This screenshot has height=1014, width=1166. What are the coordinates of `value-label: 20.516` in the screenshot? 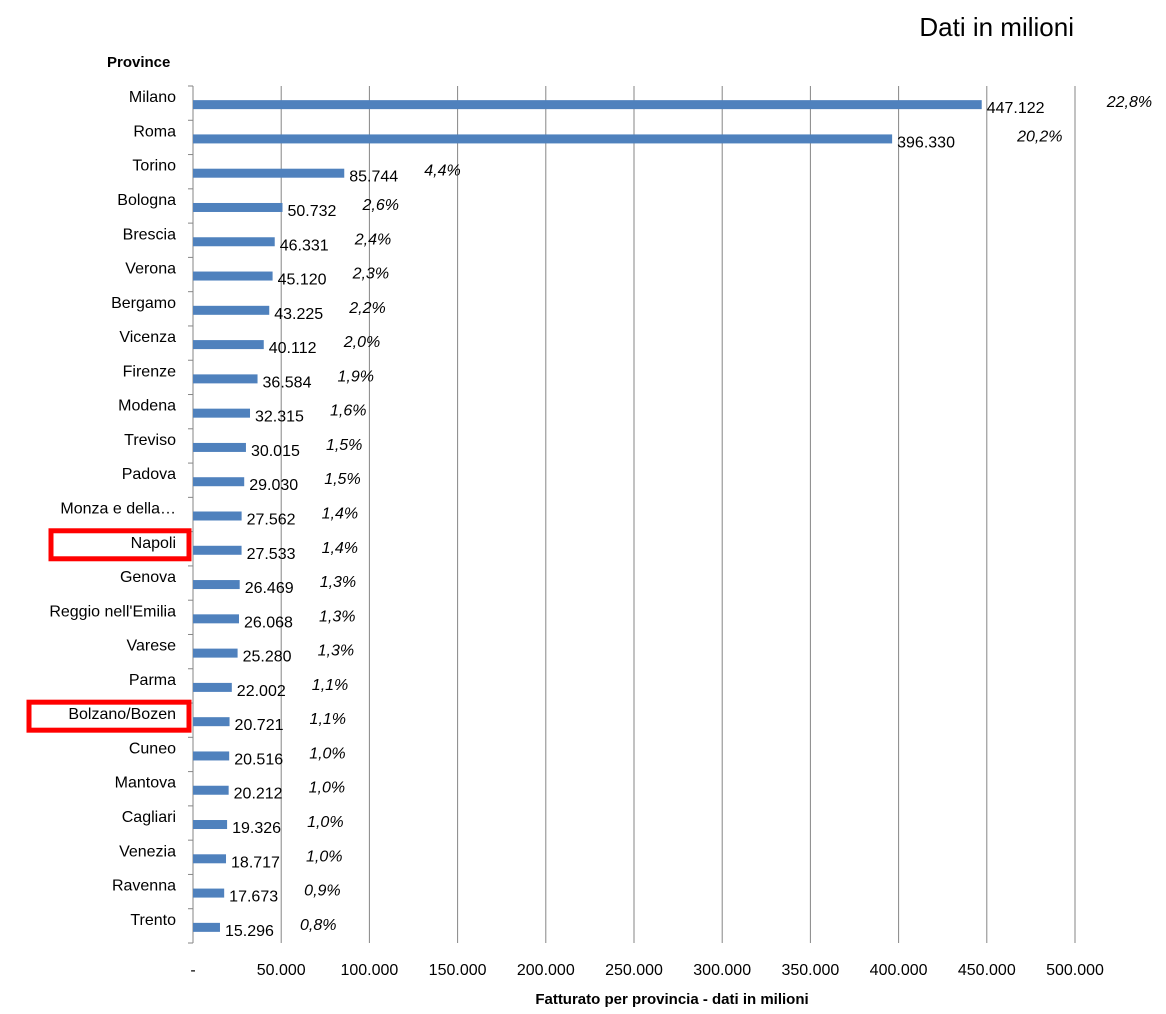 It's located at (258, 759).